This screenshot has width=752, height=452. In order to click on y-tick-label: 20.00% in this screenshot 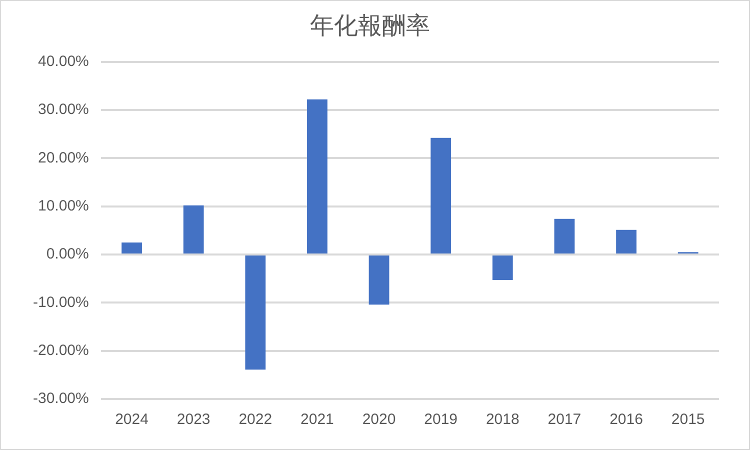, I will do `click(63, 157)`.